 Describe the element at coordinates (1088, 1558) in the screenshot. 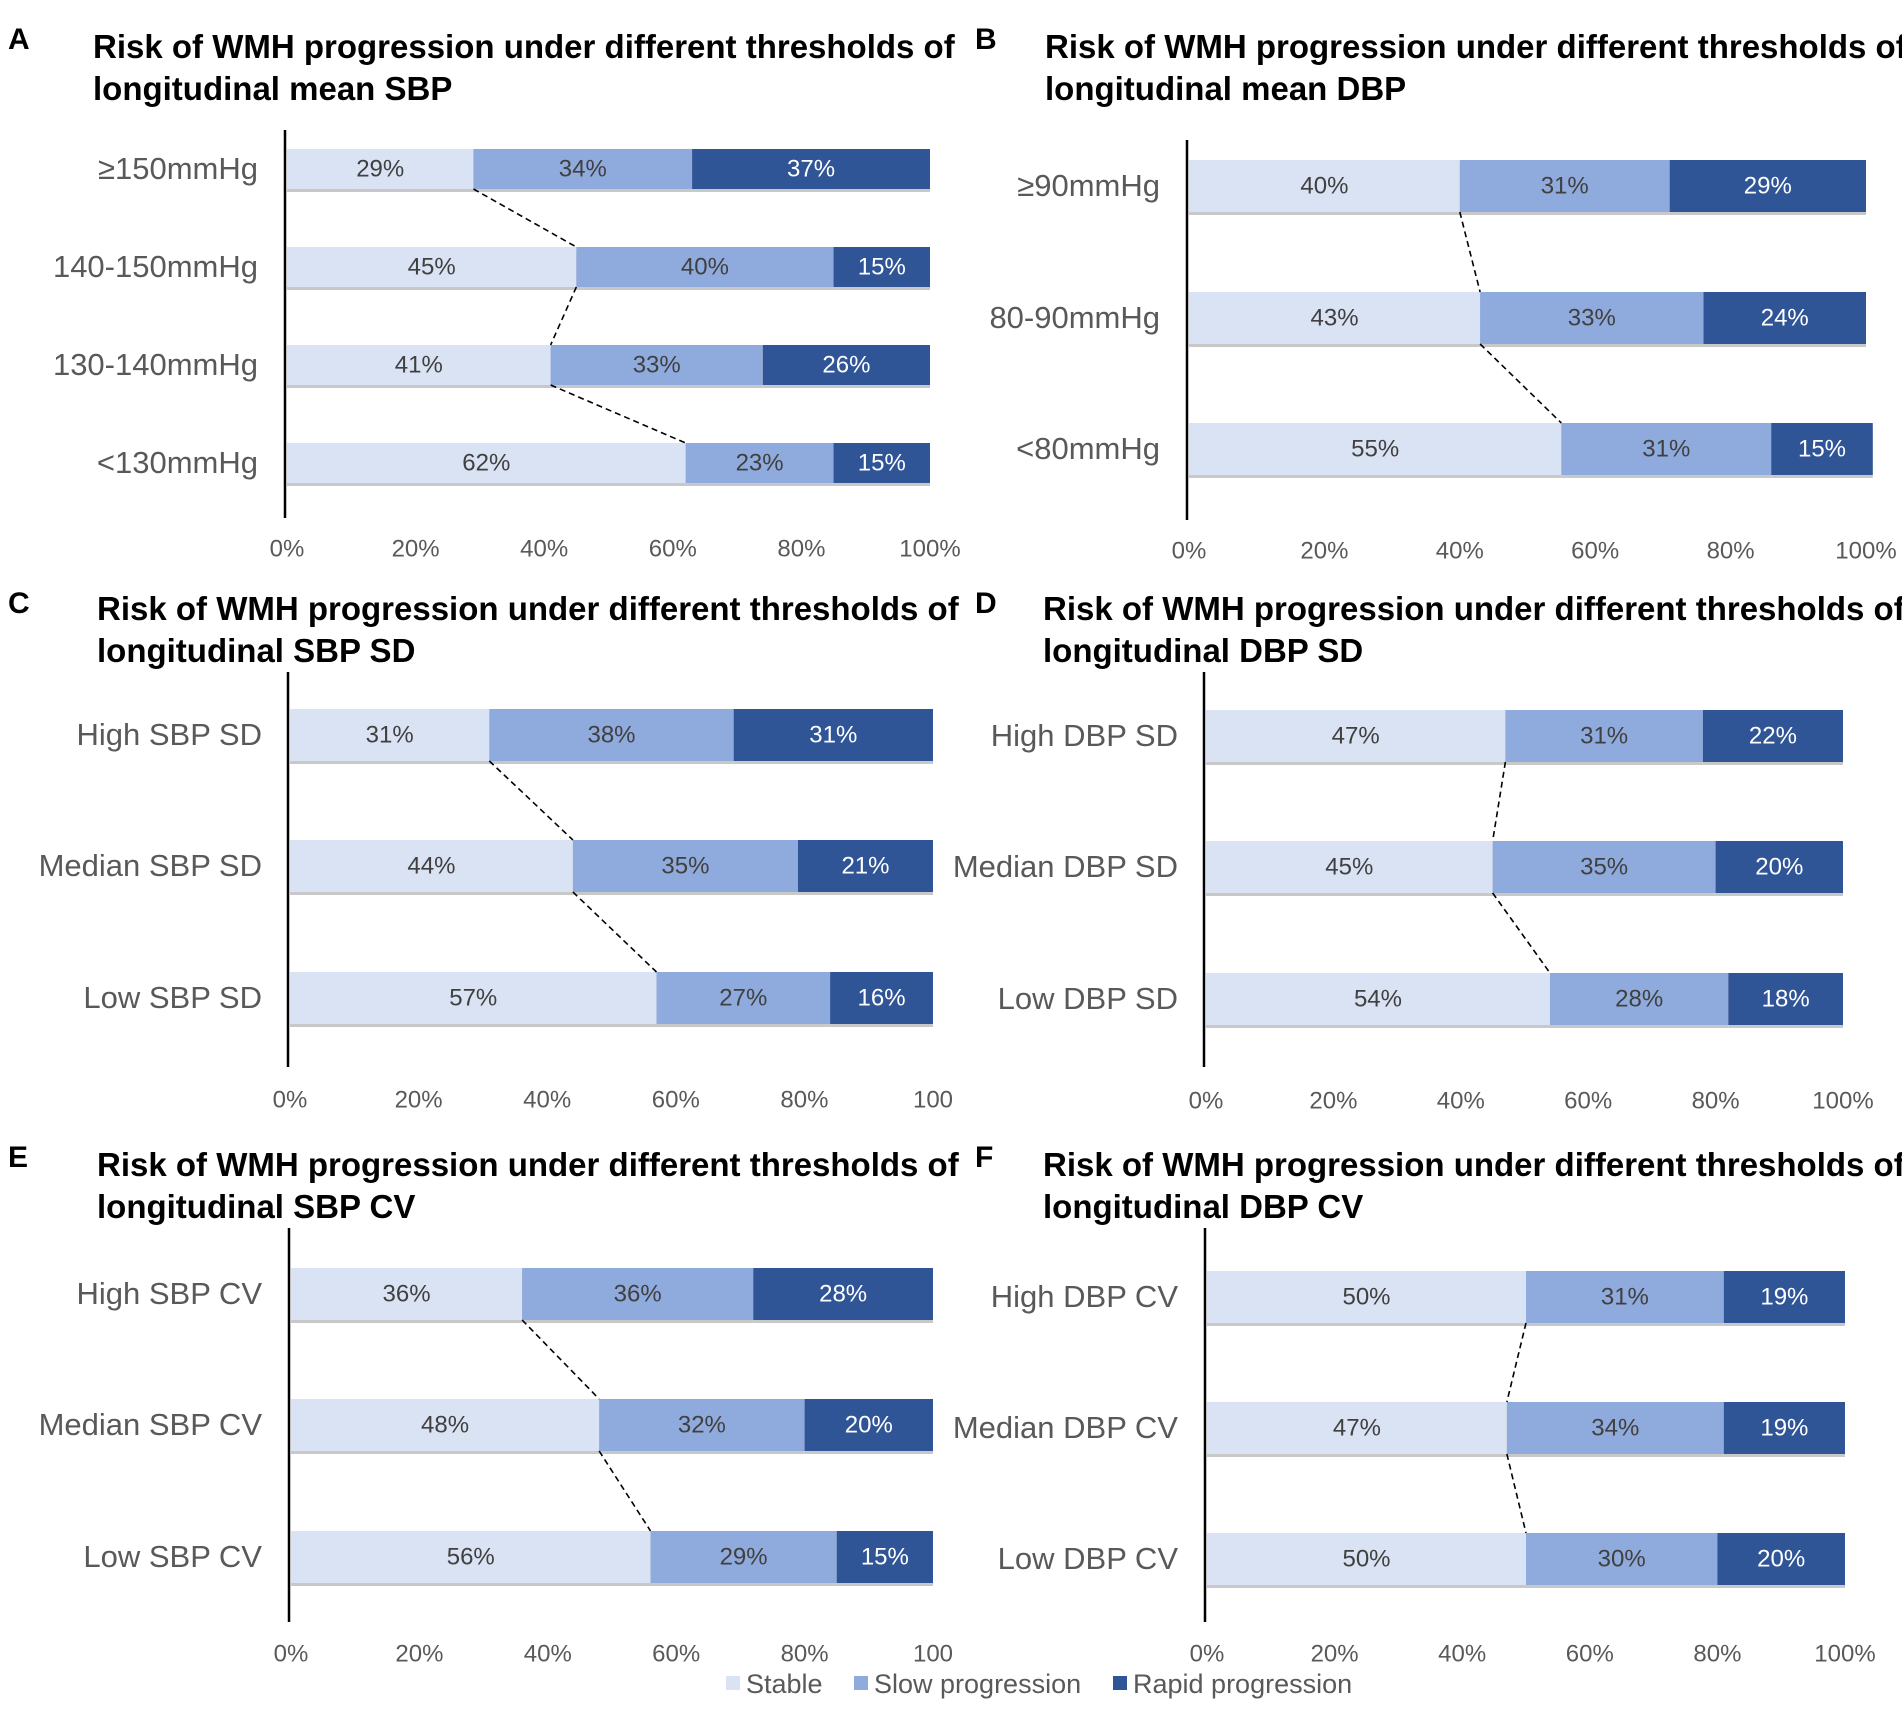

I see `category-label: Low DBP CV` at that location.